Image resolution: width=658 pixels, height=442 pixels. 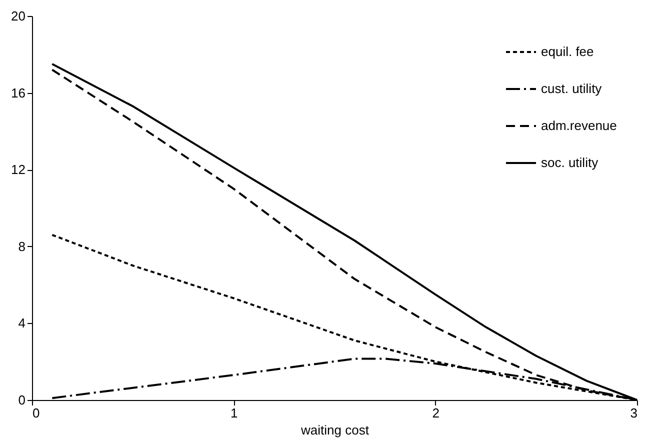 I want to click on y-tick-label: 4, so click(x=22, y=323).